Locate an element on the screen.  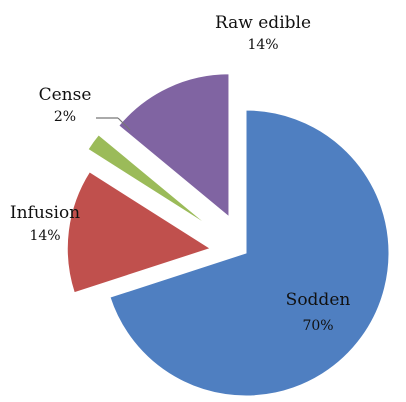
slice-raw-edible is located at coordinates (174, 145).